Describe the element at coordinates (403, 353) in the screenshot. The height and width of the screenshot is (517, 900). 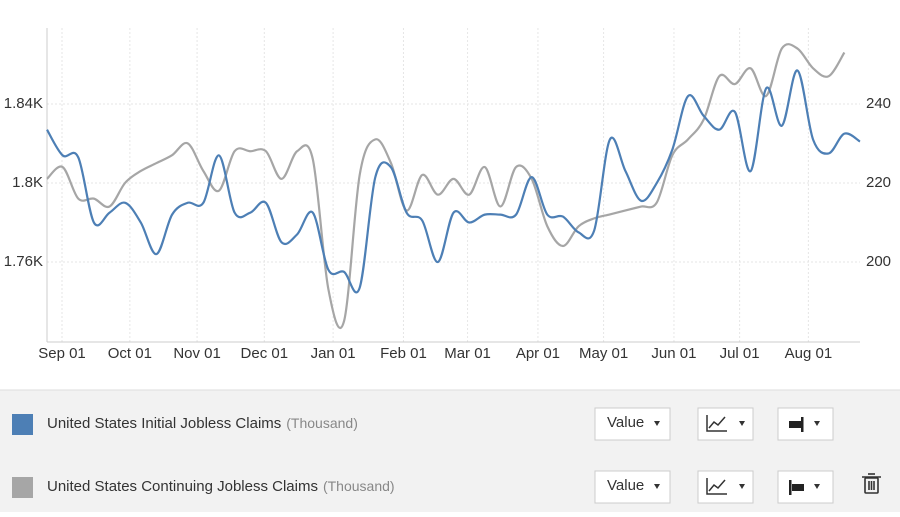
I see `x-tick-label: Feb 01` at that location.